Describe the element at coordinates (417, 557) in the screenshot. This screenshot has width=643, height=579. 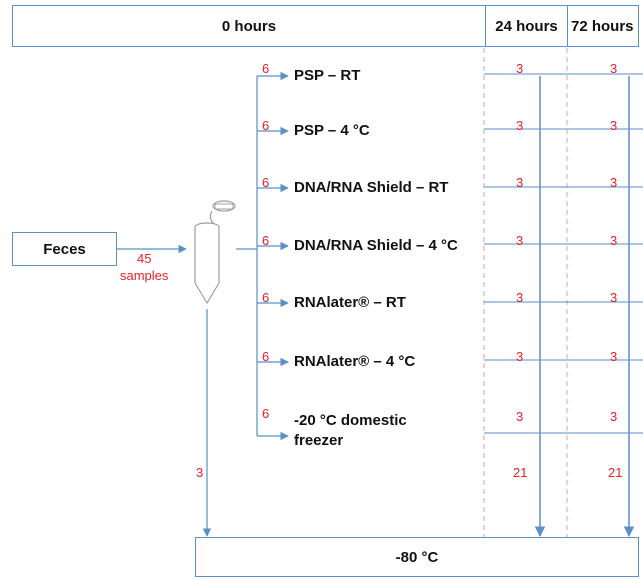
I see `minus-80-box: -80 °C` at that location.